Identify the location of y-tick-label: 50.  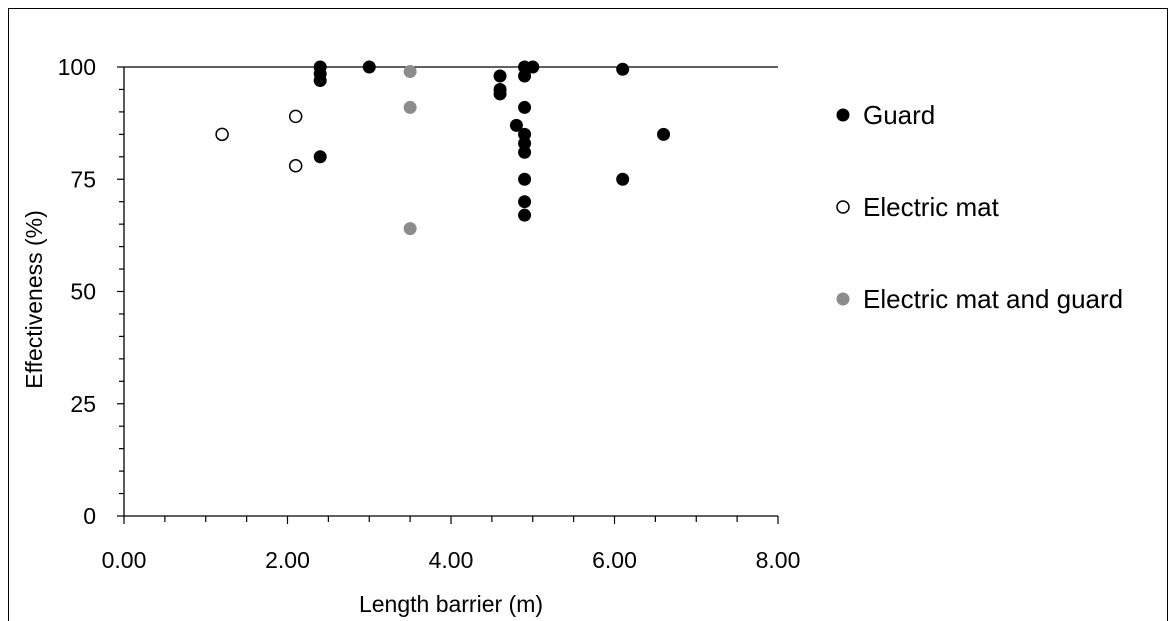
(83, 292).